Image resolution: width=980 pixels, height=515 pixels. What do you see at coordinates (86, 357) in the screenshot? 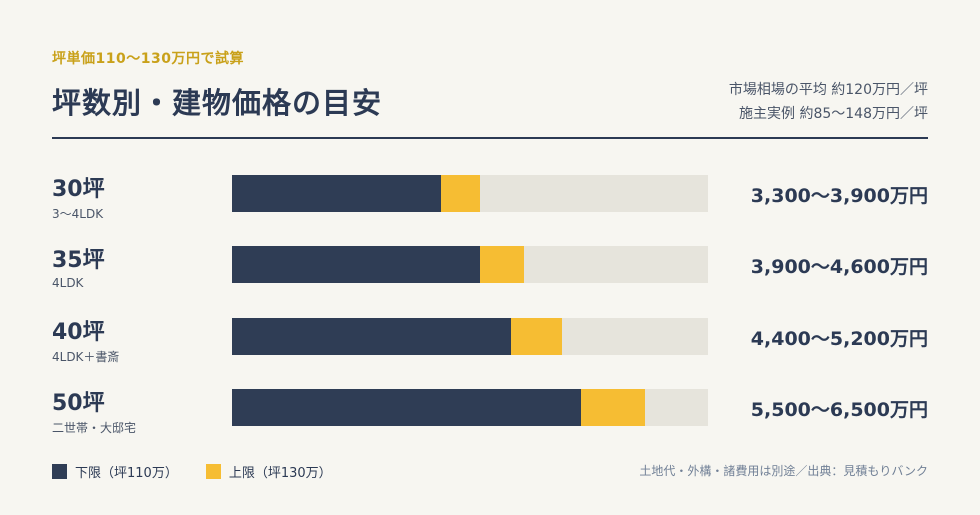
I see `category-sublabel: 4LDK＋書斎` at bounding box center [86, 357].